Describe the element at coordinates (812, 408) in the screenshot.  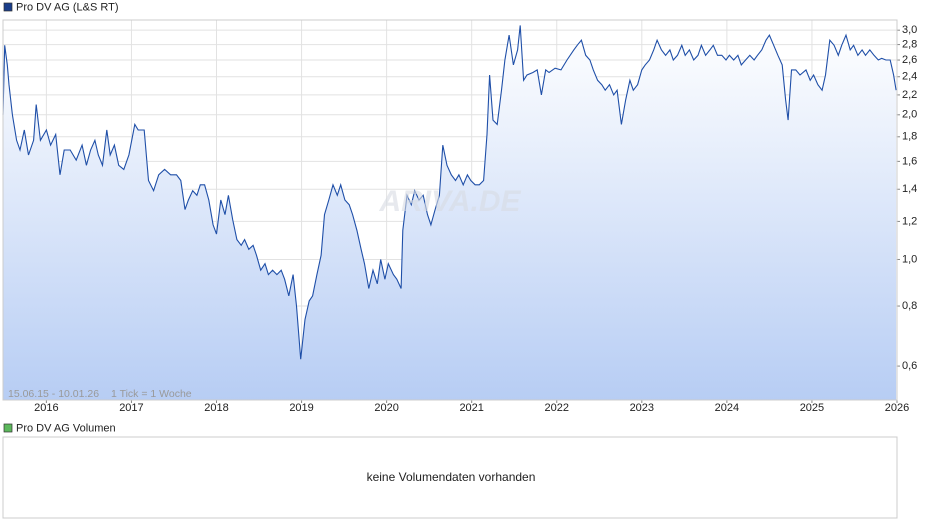
I see `x-tick-label: 2025` at that location.